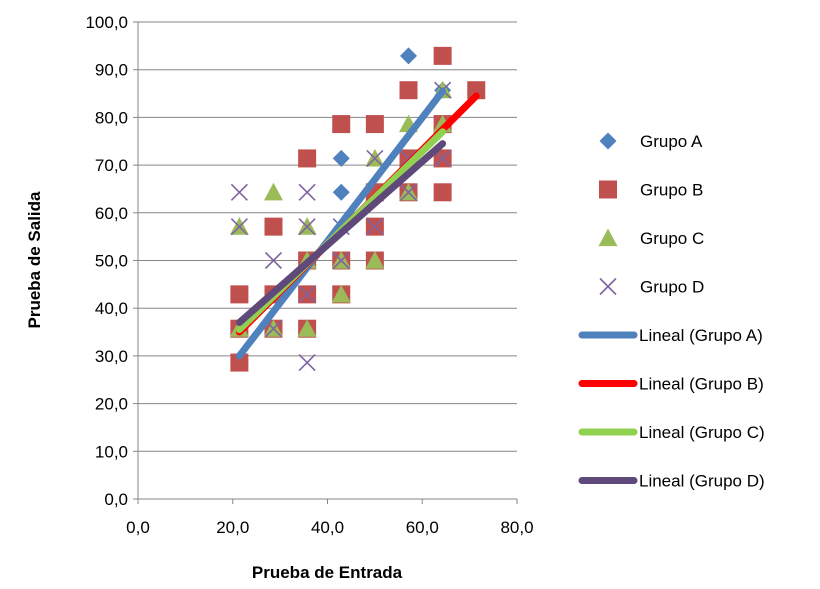 The height and width of the screenshot is (589, 820). What do you see at coordinates (111, 404) in the screenshot?
I see `y-tick-label: 20,0` at bounding box center [111, 404].